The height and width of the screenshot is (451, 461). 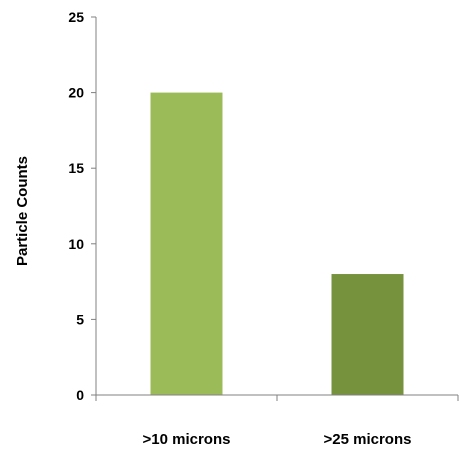 I want to click on y-tick-label: 5, so click(x=80, y=319).